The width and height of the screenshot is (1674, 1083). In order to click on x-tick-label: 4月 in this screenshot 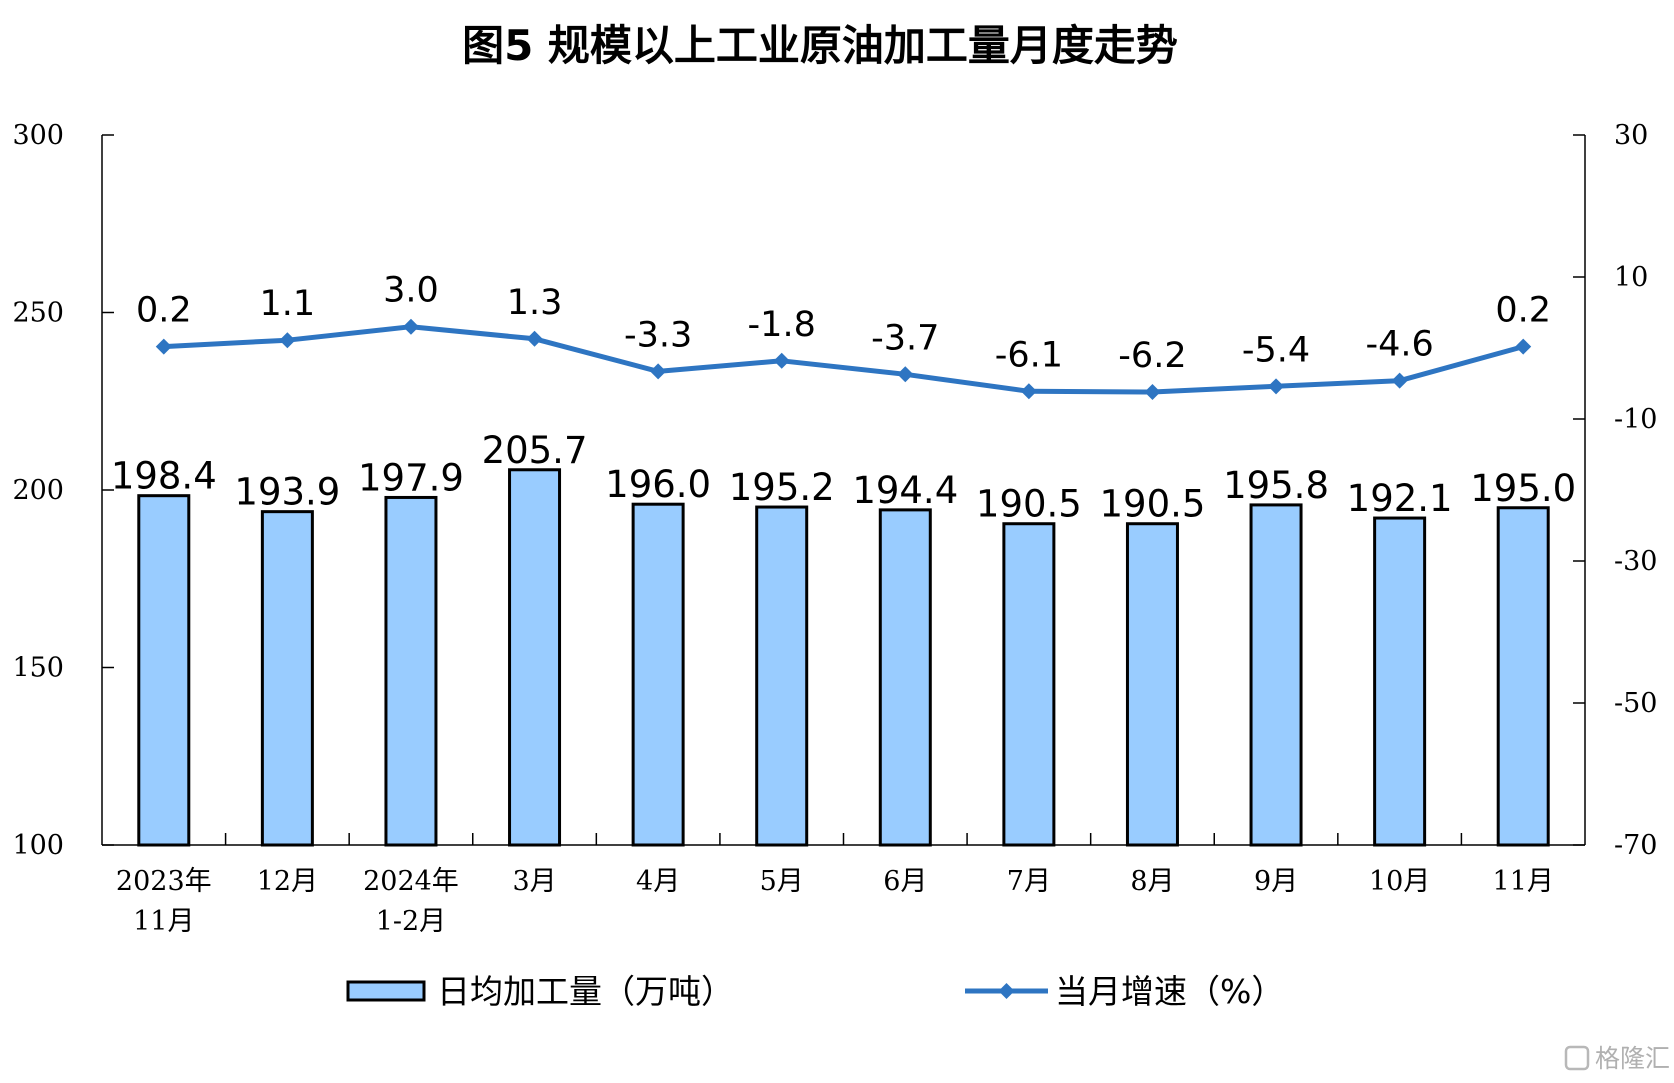, I will do `click(658, 881)`.